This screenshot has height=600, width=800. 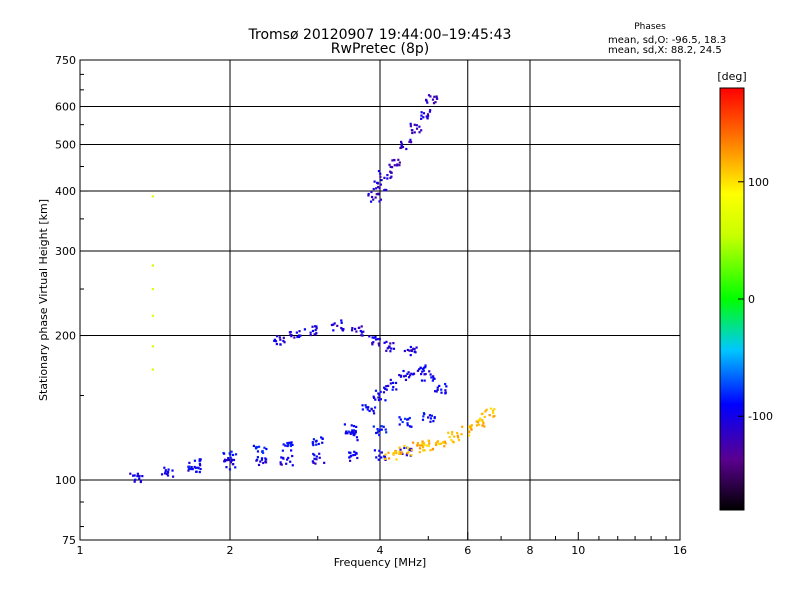 I want to click on y-tick-label: 750, so click(x=65, y=60).